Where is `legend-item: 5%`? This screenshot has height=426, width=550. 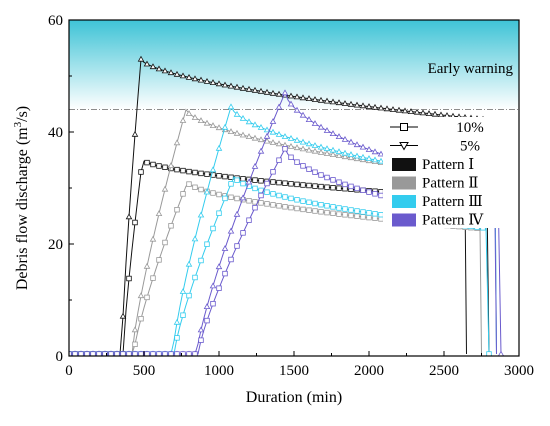
legend-item: 5% is located at coordinates (435, 147).